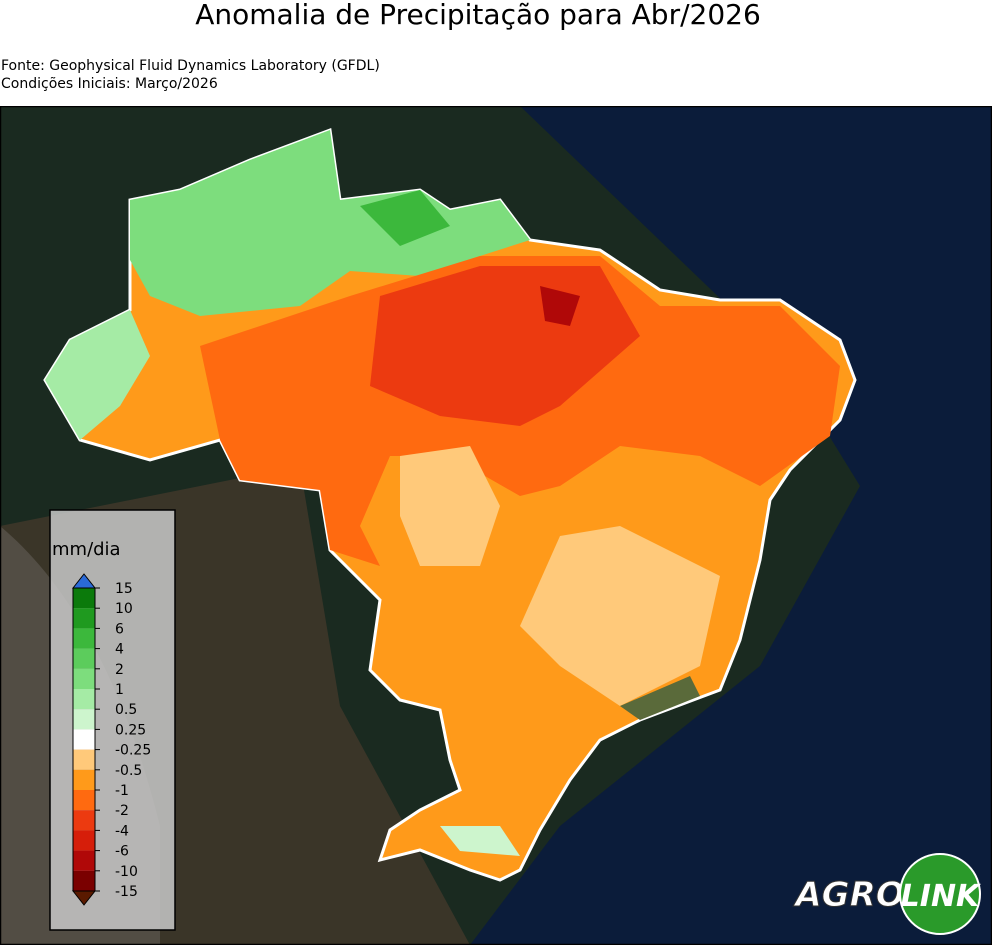  Describe the element at coordinates (109, 84) in the screenshot. I see `initial-conditions: Condições Iniciais: Março/2026` at that location.